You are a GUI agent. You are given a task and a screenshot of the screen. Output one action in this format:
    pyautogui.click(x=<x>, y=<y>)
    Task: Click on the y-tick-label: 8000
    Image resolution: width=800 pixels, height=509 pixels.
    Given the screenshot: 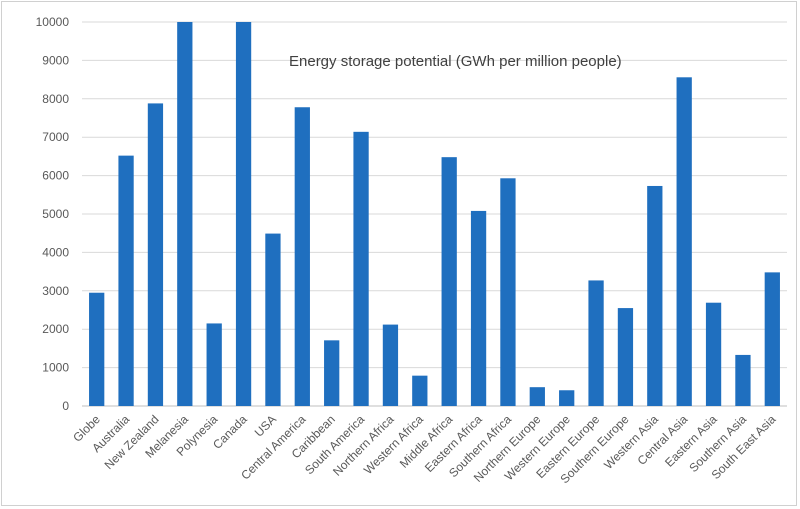 What is the action you would take?
    pyautogui.click(x=55, y=99)
    